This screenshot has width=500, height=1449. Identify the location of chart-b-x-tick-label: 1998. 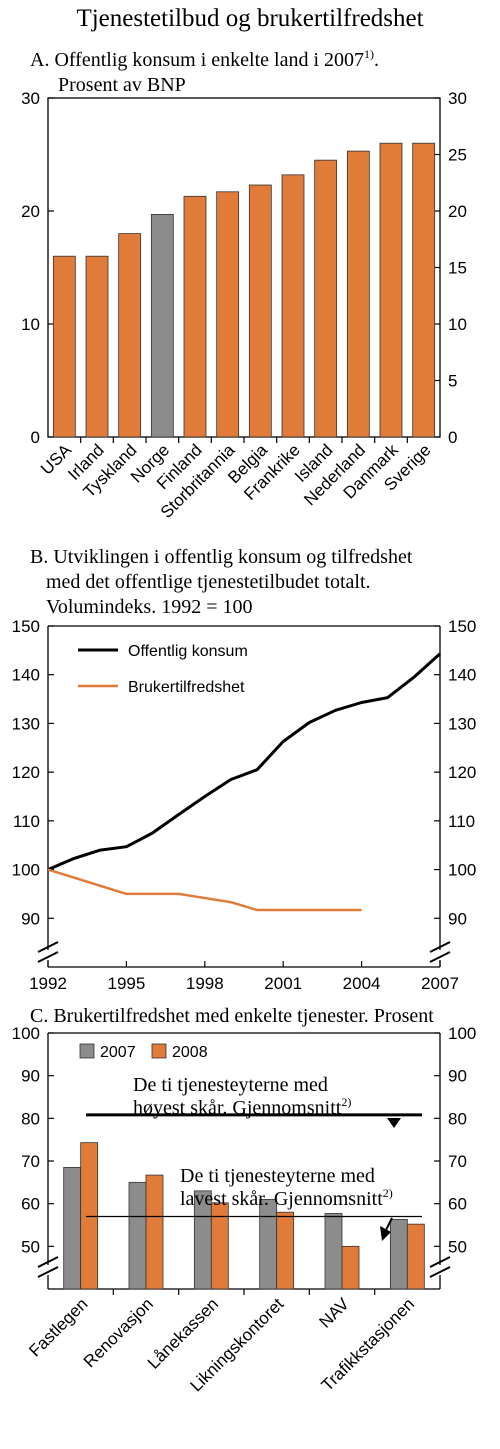
(205, 983).